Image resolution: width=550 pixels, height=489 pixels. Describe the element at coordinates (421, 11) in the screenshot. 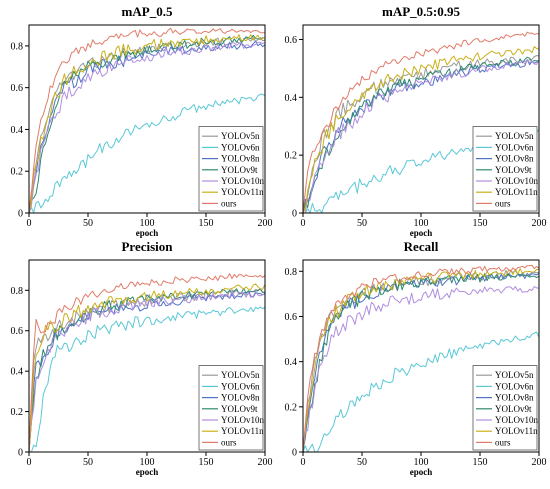

I see `chart-title: mAP_0.5:0.95` at that location.